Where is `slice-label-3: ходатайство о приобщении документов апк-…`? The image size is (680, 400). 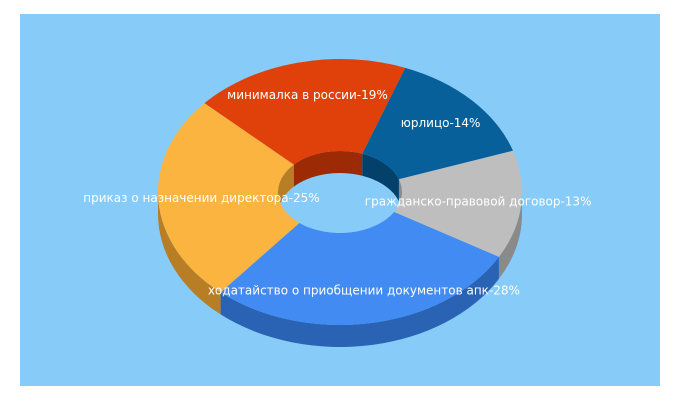 slice-label-3: ходатайство о приобщении документов апк-… is located at coordinates (364, 290).